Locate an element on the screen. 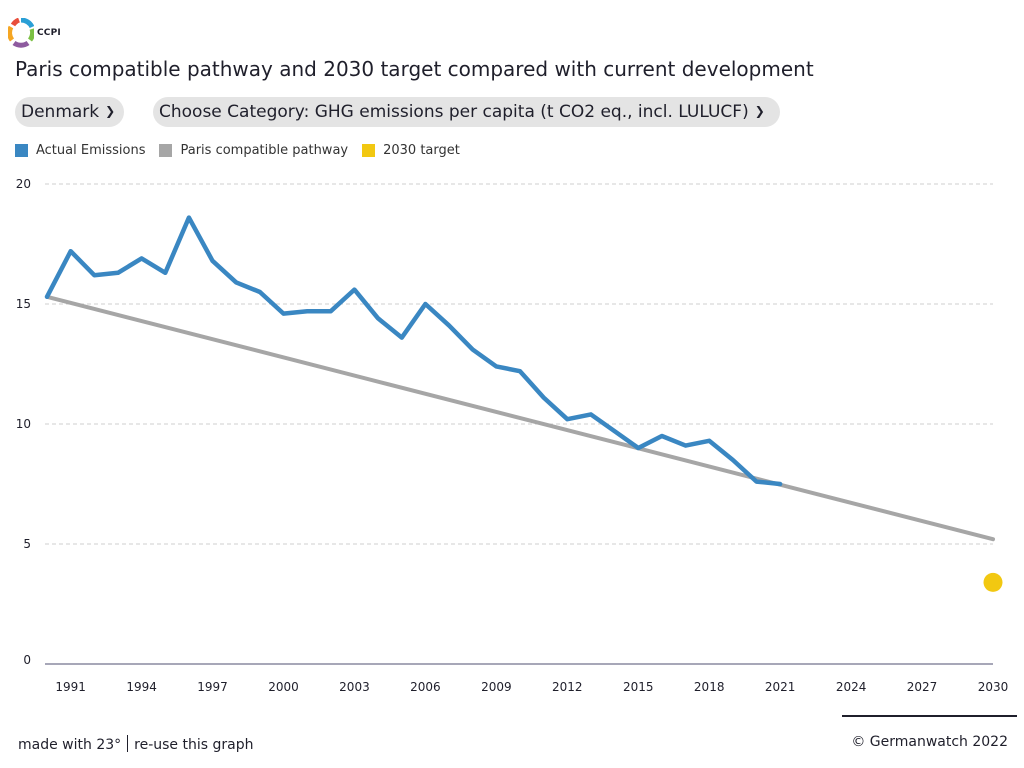 The height and width of the screenshot is (768, 1024). reuse-graph-link: re-use this graph is located at coordinates (194, 745).